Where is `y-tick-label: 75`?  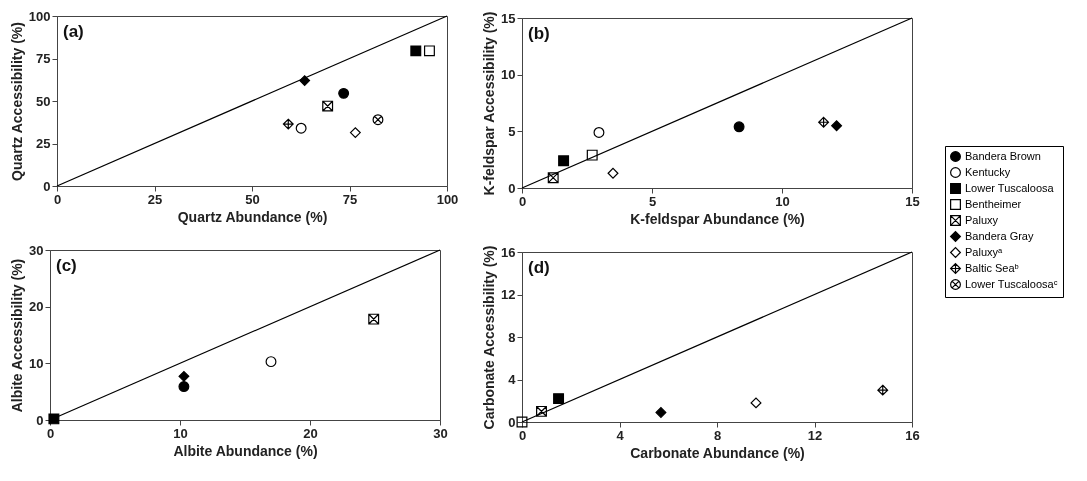 y-tick-label: 75 is located at coordinates (43, 58).